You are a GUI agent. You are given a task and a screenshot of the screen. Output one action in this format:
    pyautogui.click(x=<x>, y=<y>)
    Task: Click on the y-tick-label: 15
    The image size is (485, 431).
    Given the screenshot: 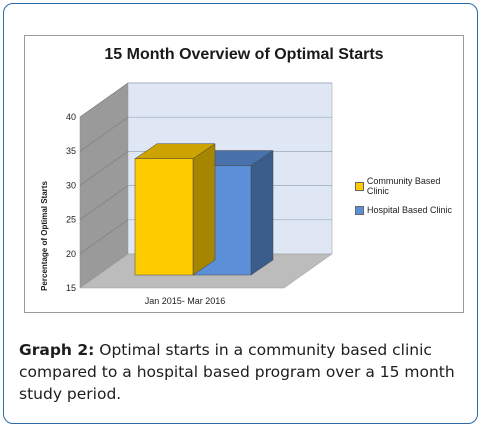 What is the action you would take?
    pyautogui.click(x=71, y=288)
    